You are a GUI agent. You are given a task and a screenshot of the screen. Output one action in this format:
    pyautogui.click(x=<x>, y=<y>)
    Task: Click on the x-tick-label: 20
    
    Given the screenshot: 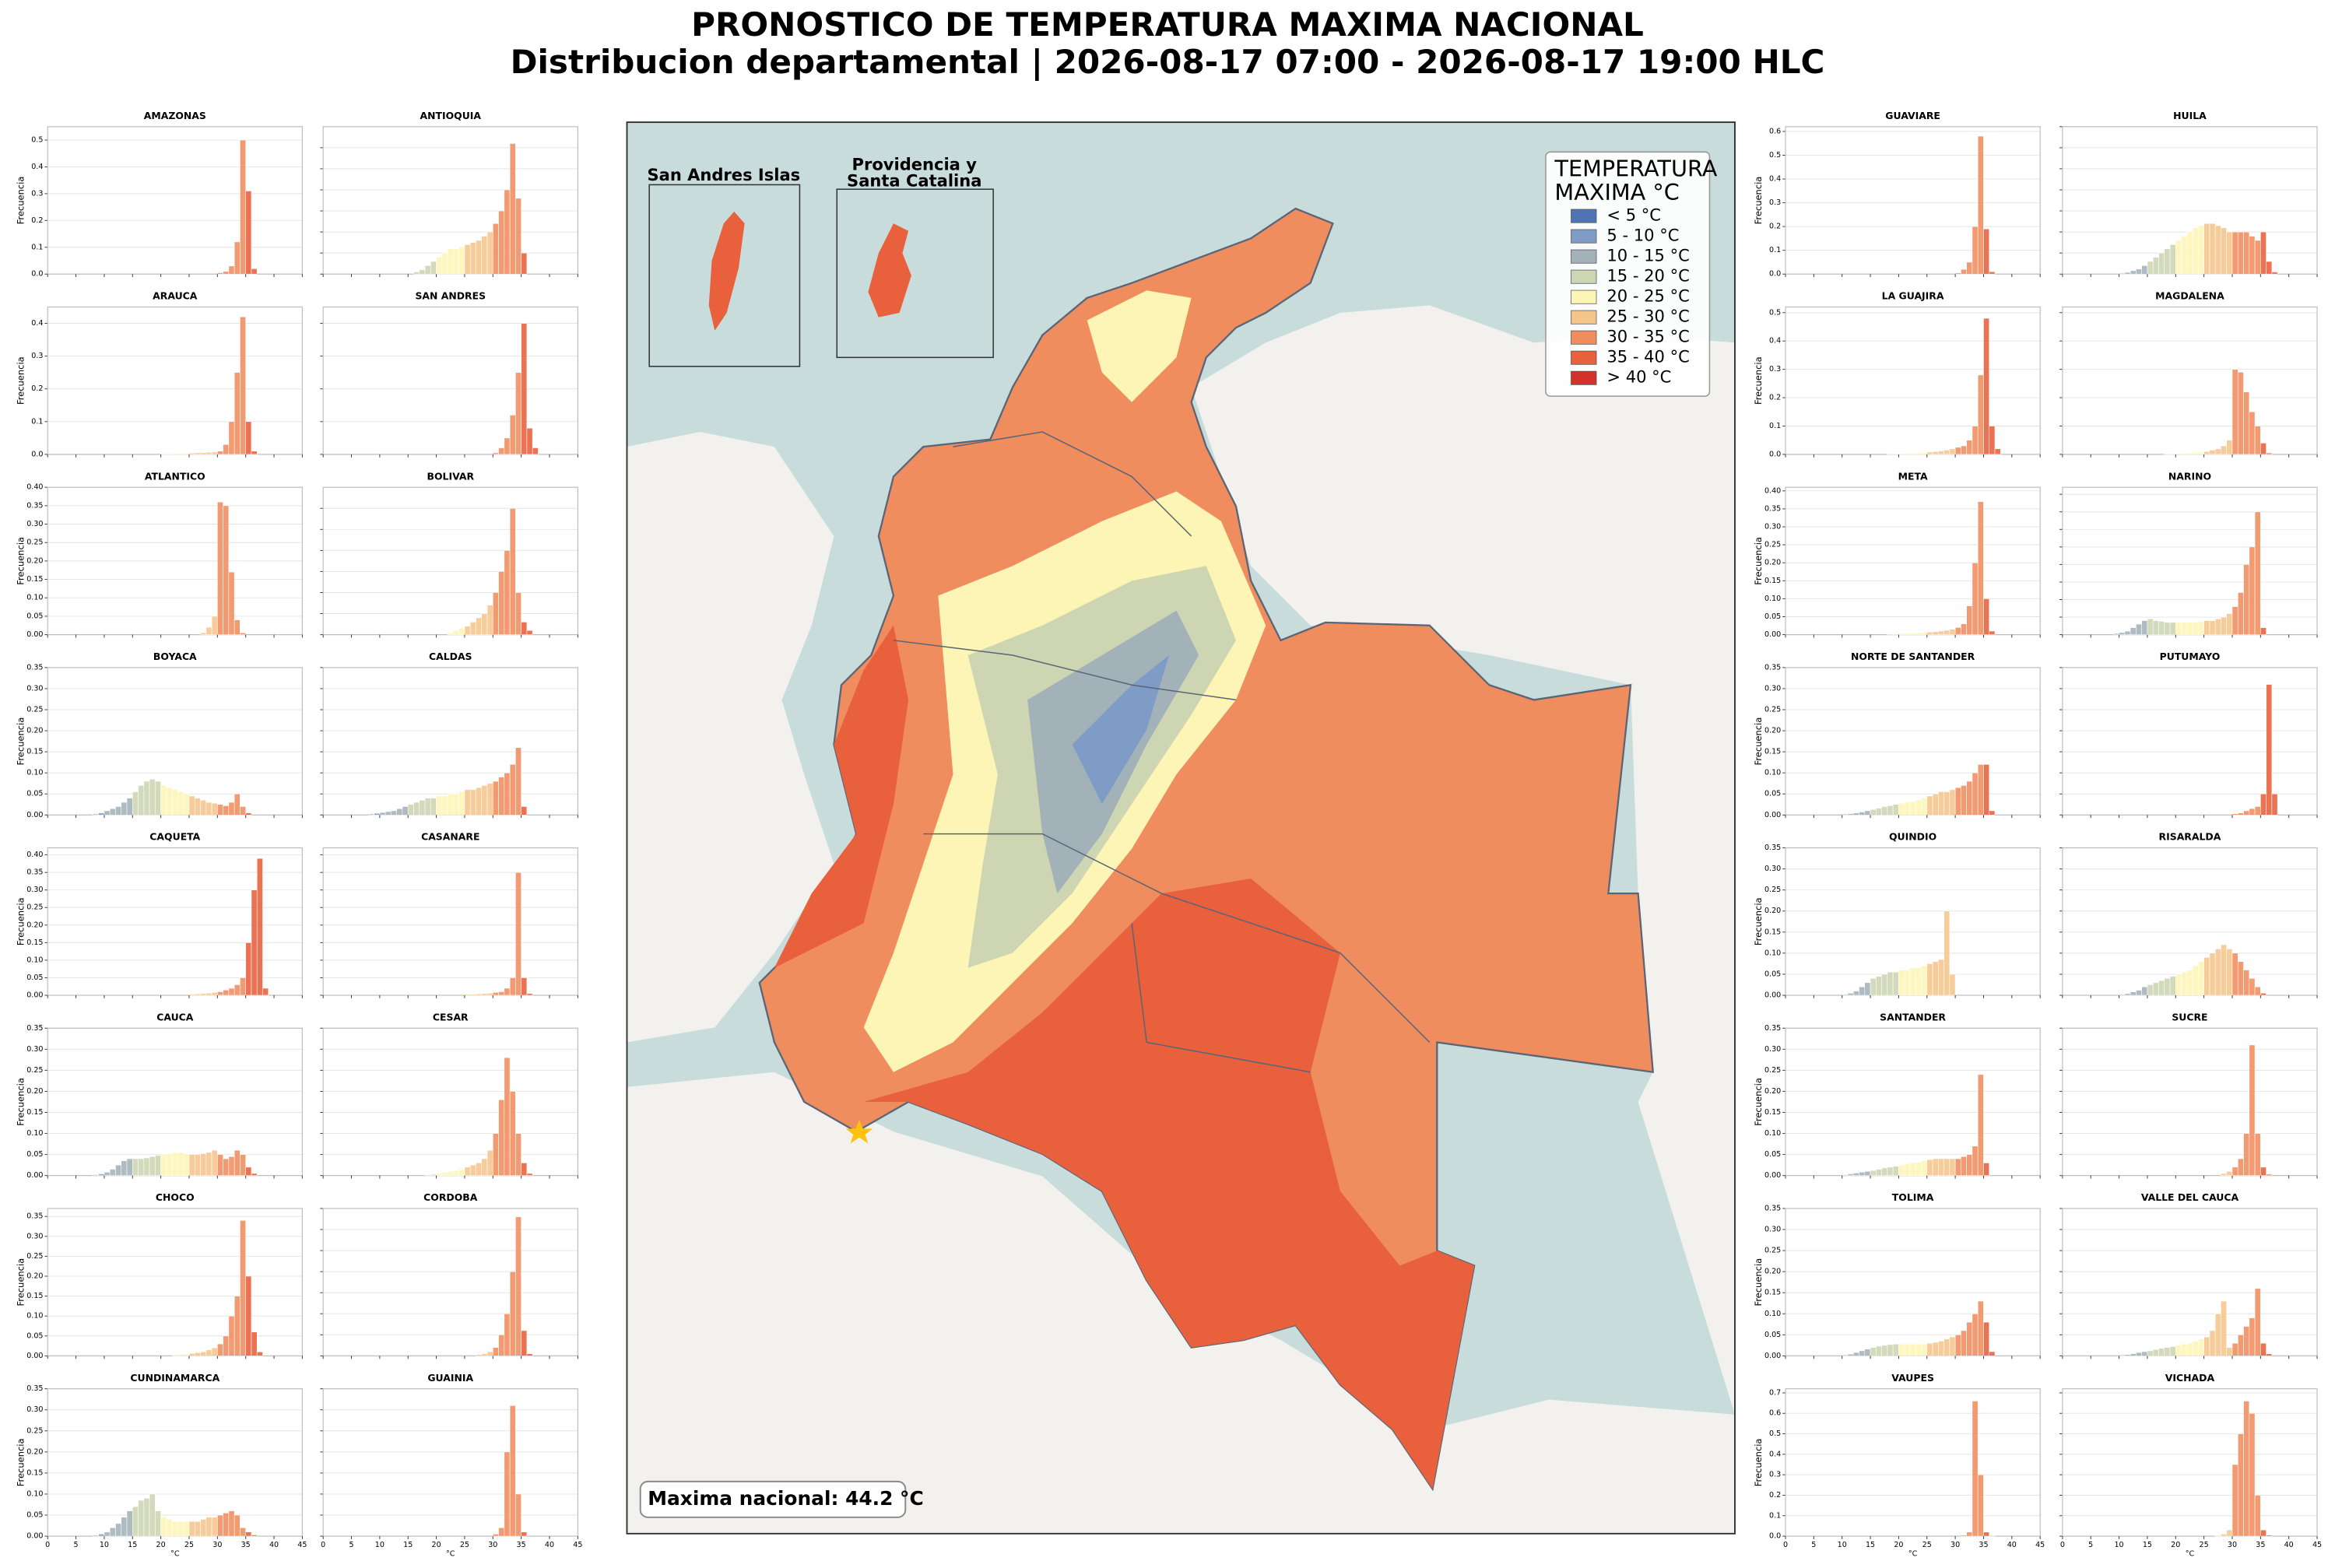 What is the action you would take?
    pyautogui.click(x=436, y=1545)
    